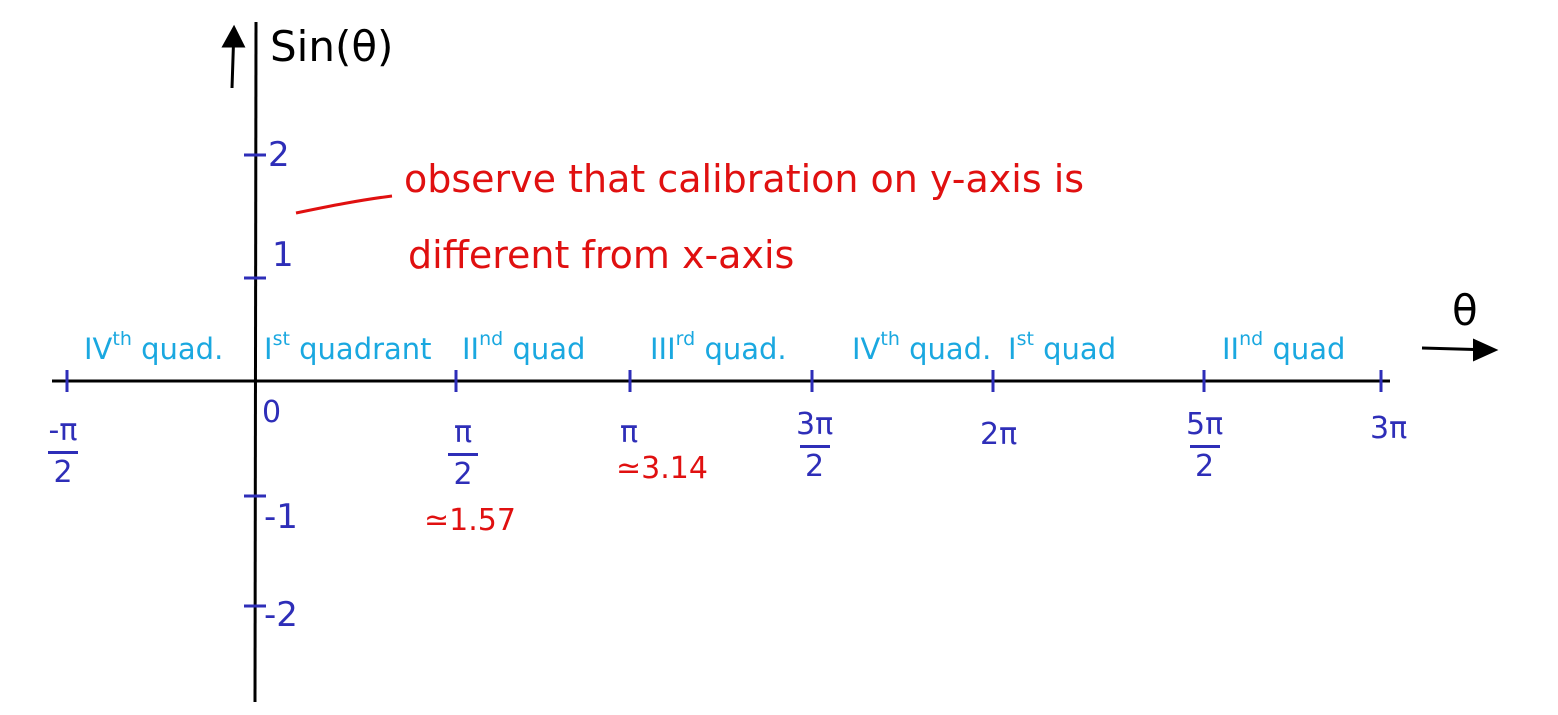  What do you see at coordinates (255, 362) in the screenshot?
I see `y-axis-line` at bounding box center [255, 362].